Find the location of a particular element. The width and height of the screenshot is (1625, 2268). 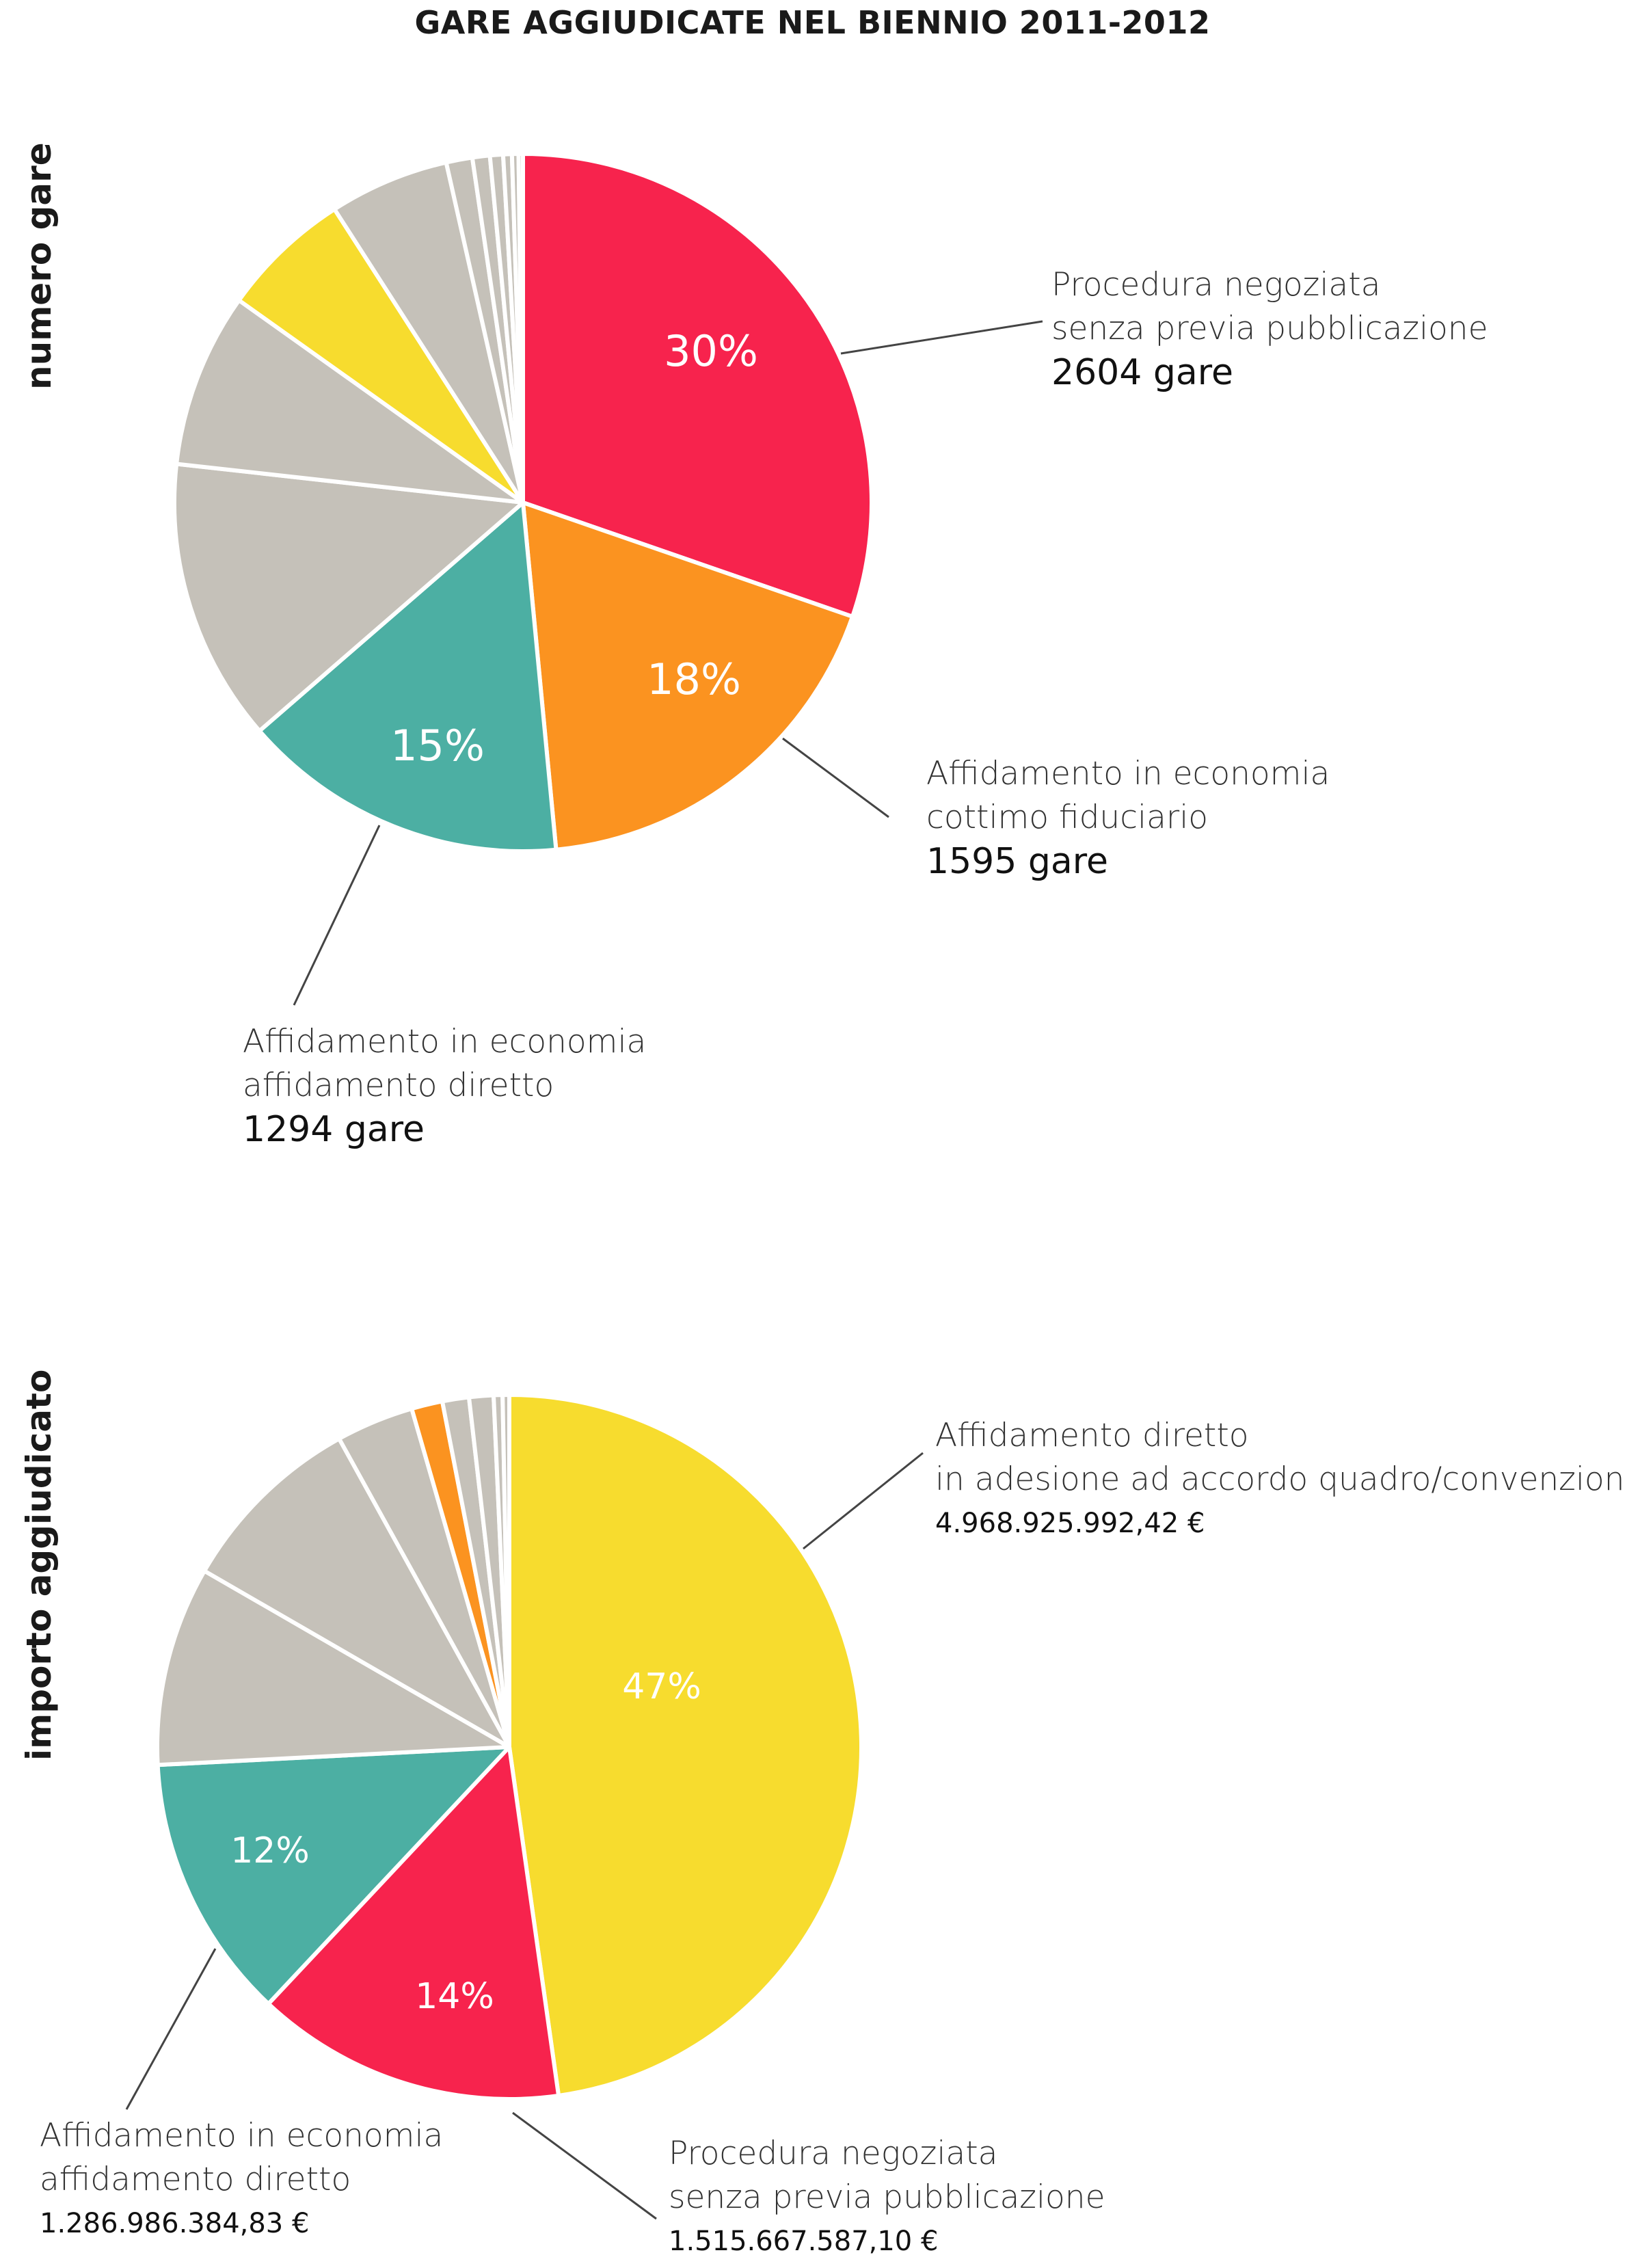

callout-line: Affidamento diretto is located at coordinates (1092, 1435).